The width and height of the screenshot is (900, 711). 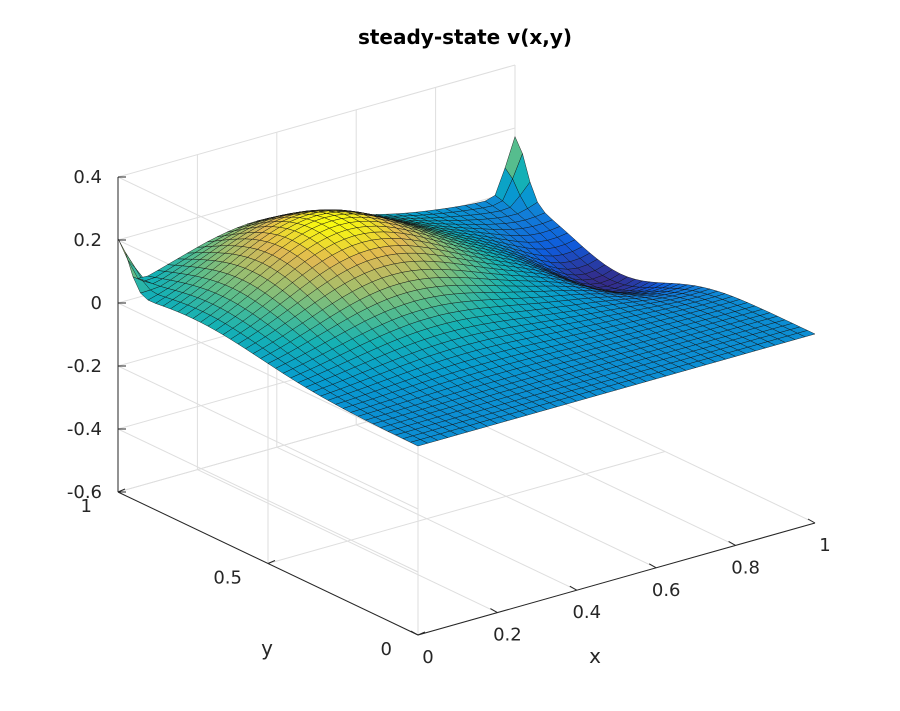 I want to click on z-tick-label: 0, so click(x=96, y=303).